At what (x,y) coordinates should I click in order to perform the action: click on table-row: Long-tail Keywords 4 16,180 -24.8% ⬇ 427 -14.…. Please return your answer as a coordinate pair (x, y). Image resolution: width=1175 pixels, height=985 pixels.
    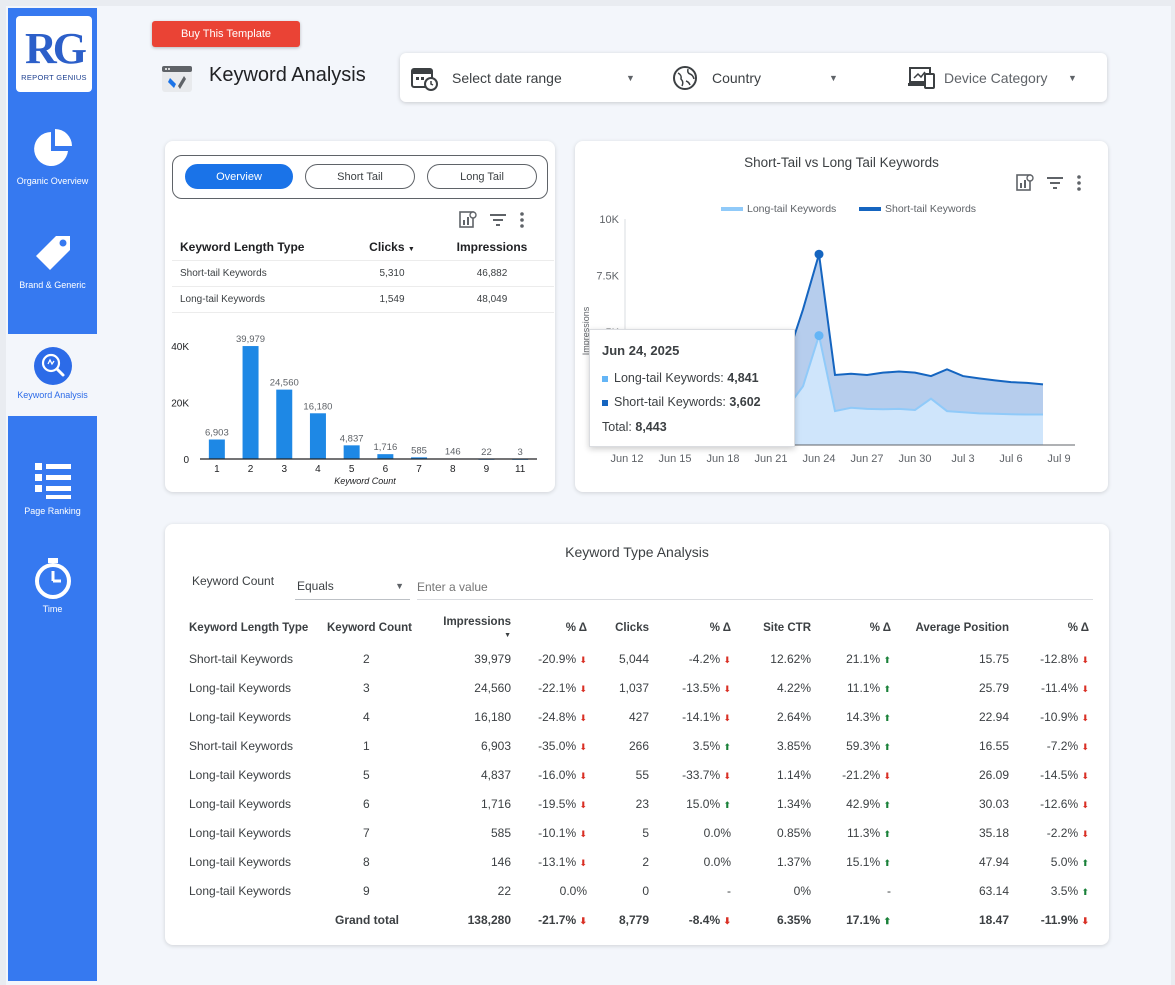
    Looking at the image, I should click on (639, 716).